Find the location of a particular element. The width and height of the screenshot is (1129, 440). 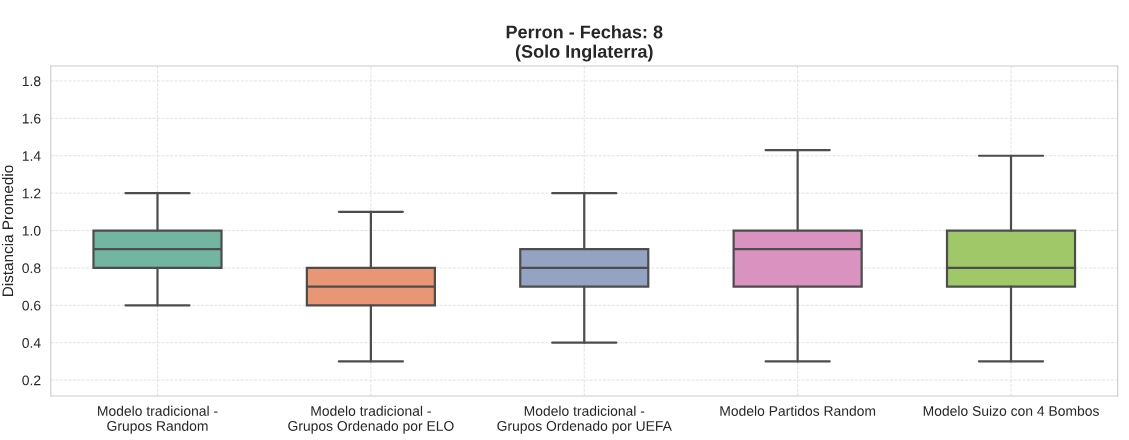

y-tick-label: 1.6 is located at coordinates (31, 118).